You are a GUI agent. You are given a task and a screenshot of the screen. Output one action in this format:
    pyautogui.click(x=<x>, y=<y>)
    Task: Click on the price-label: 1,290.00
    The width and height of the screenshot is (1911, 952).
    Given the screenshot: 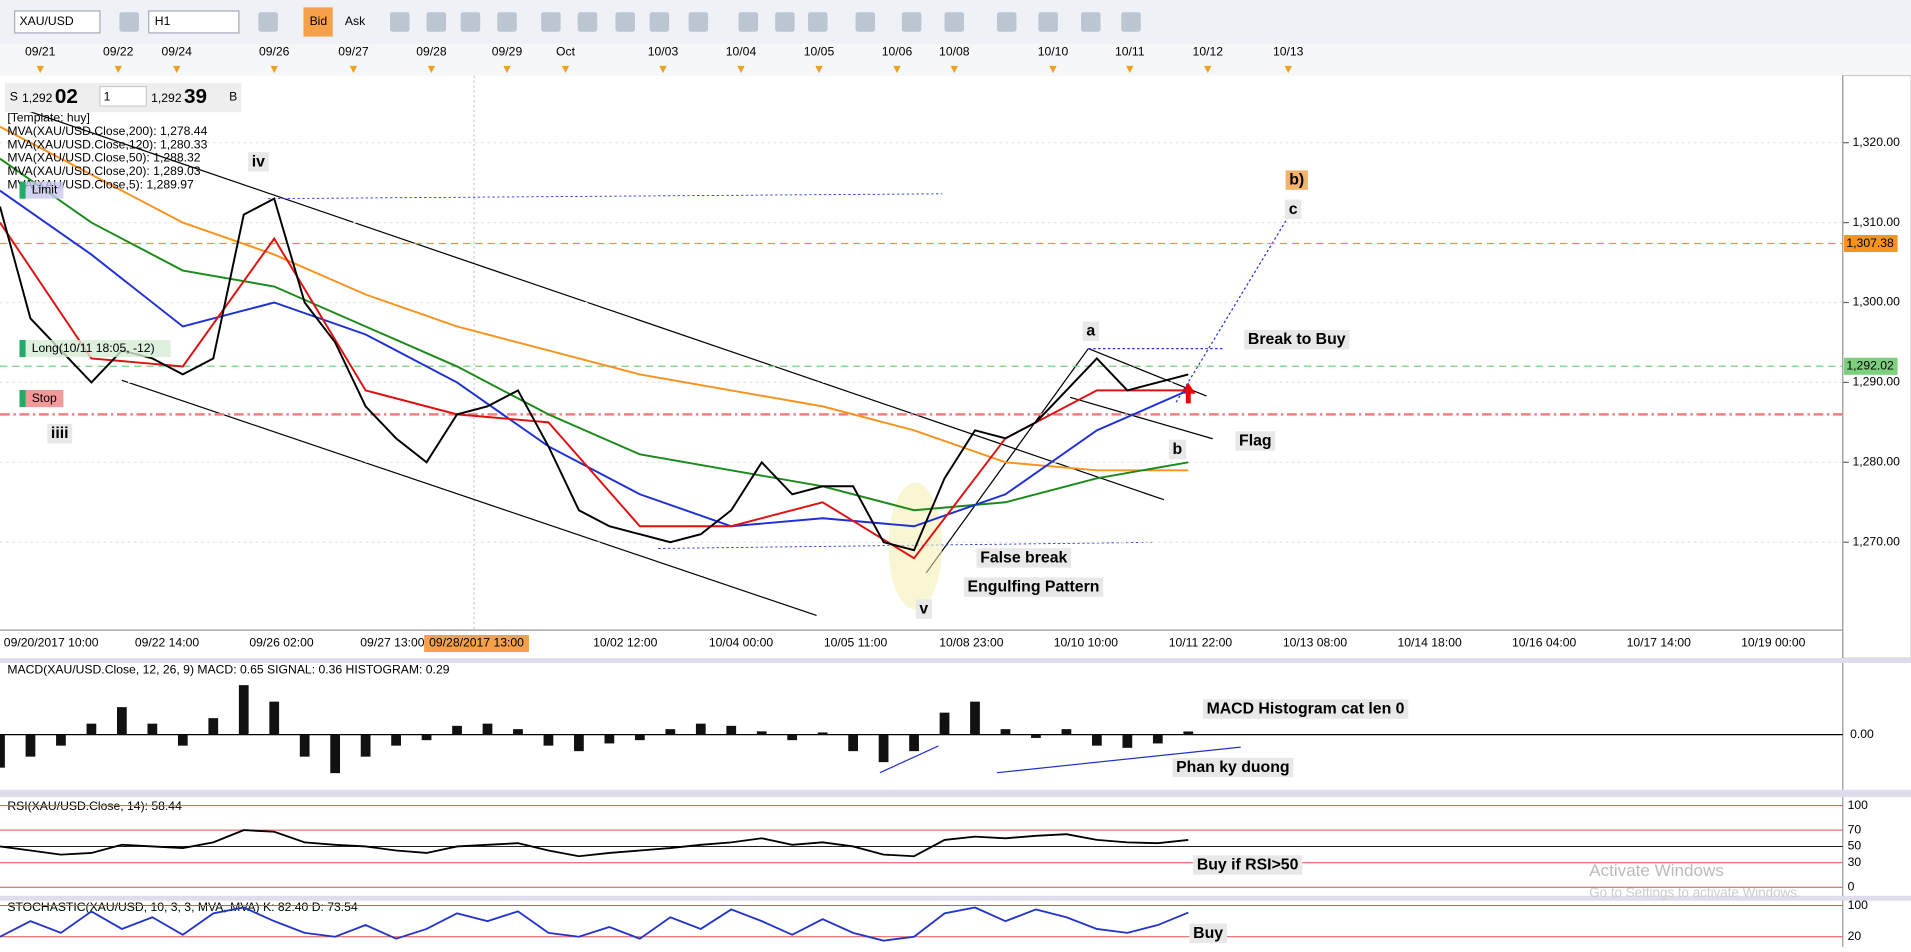 What is the action you would take?
    pyautogui.click(x=1877, y=382)
    